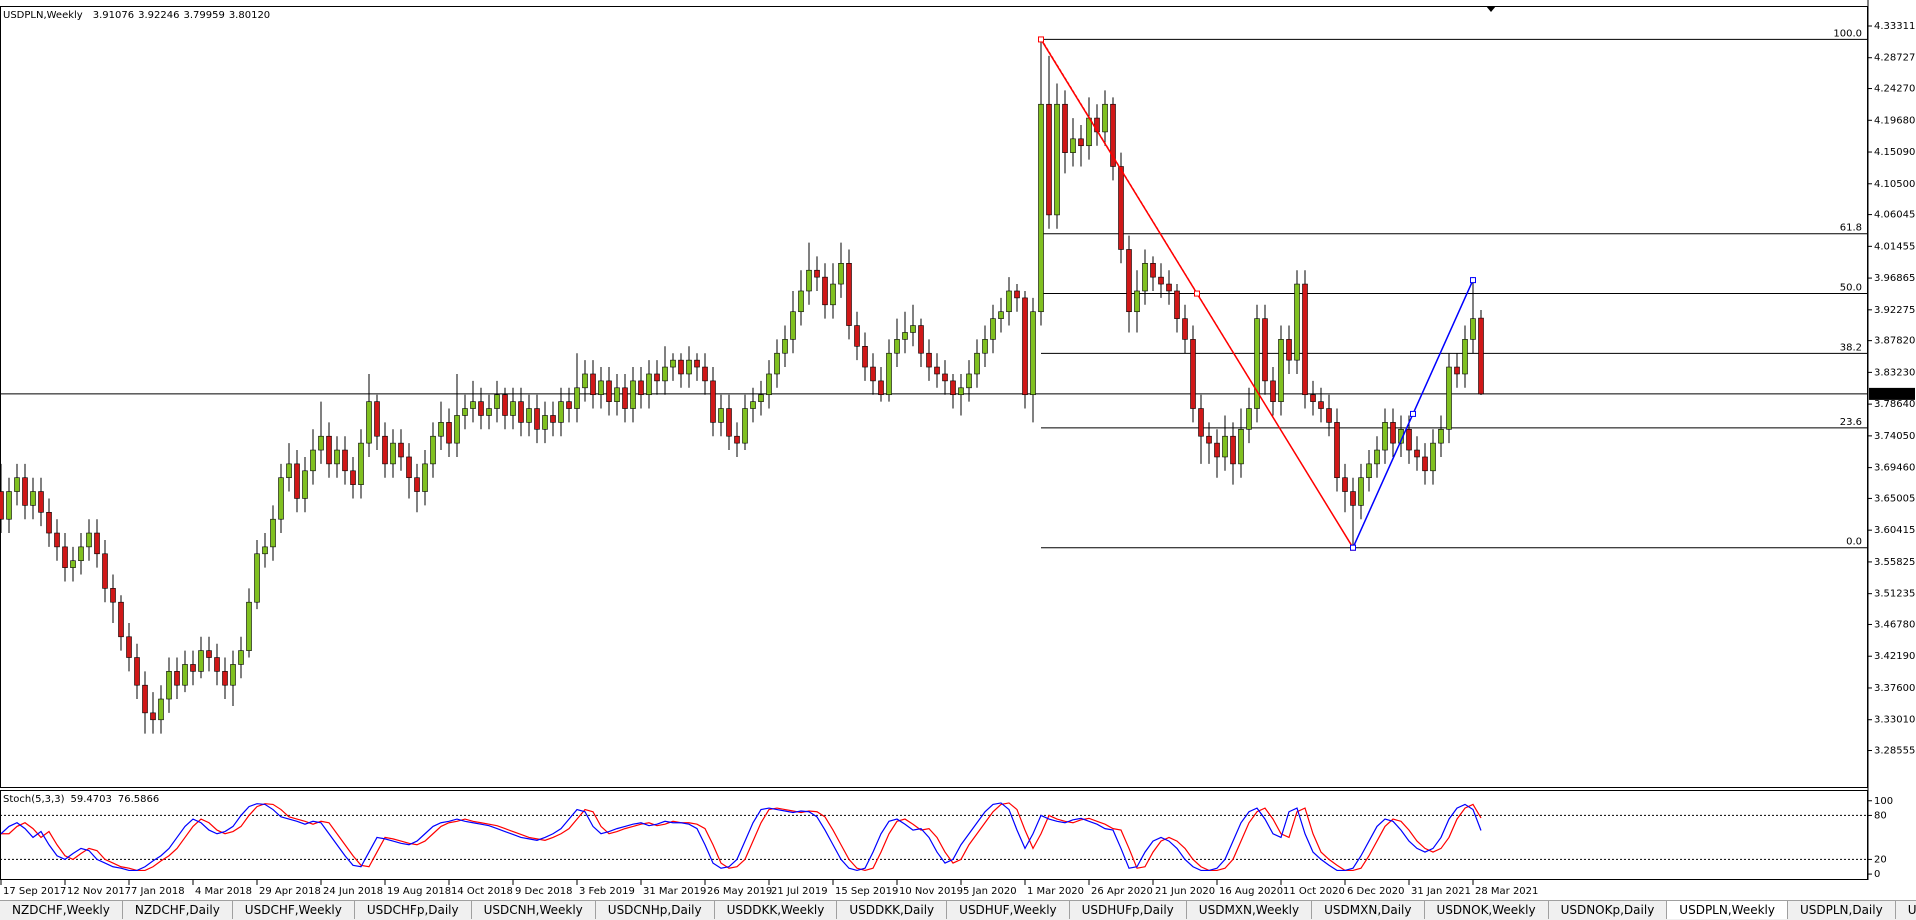  I want to click on y-tick-label: 0, so click(1877, 874).